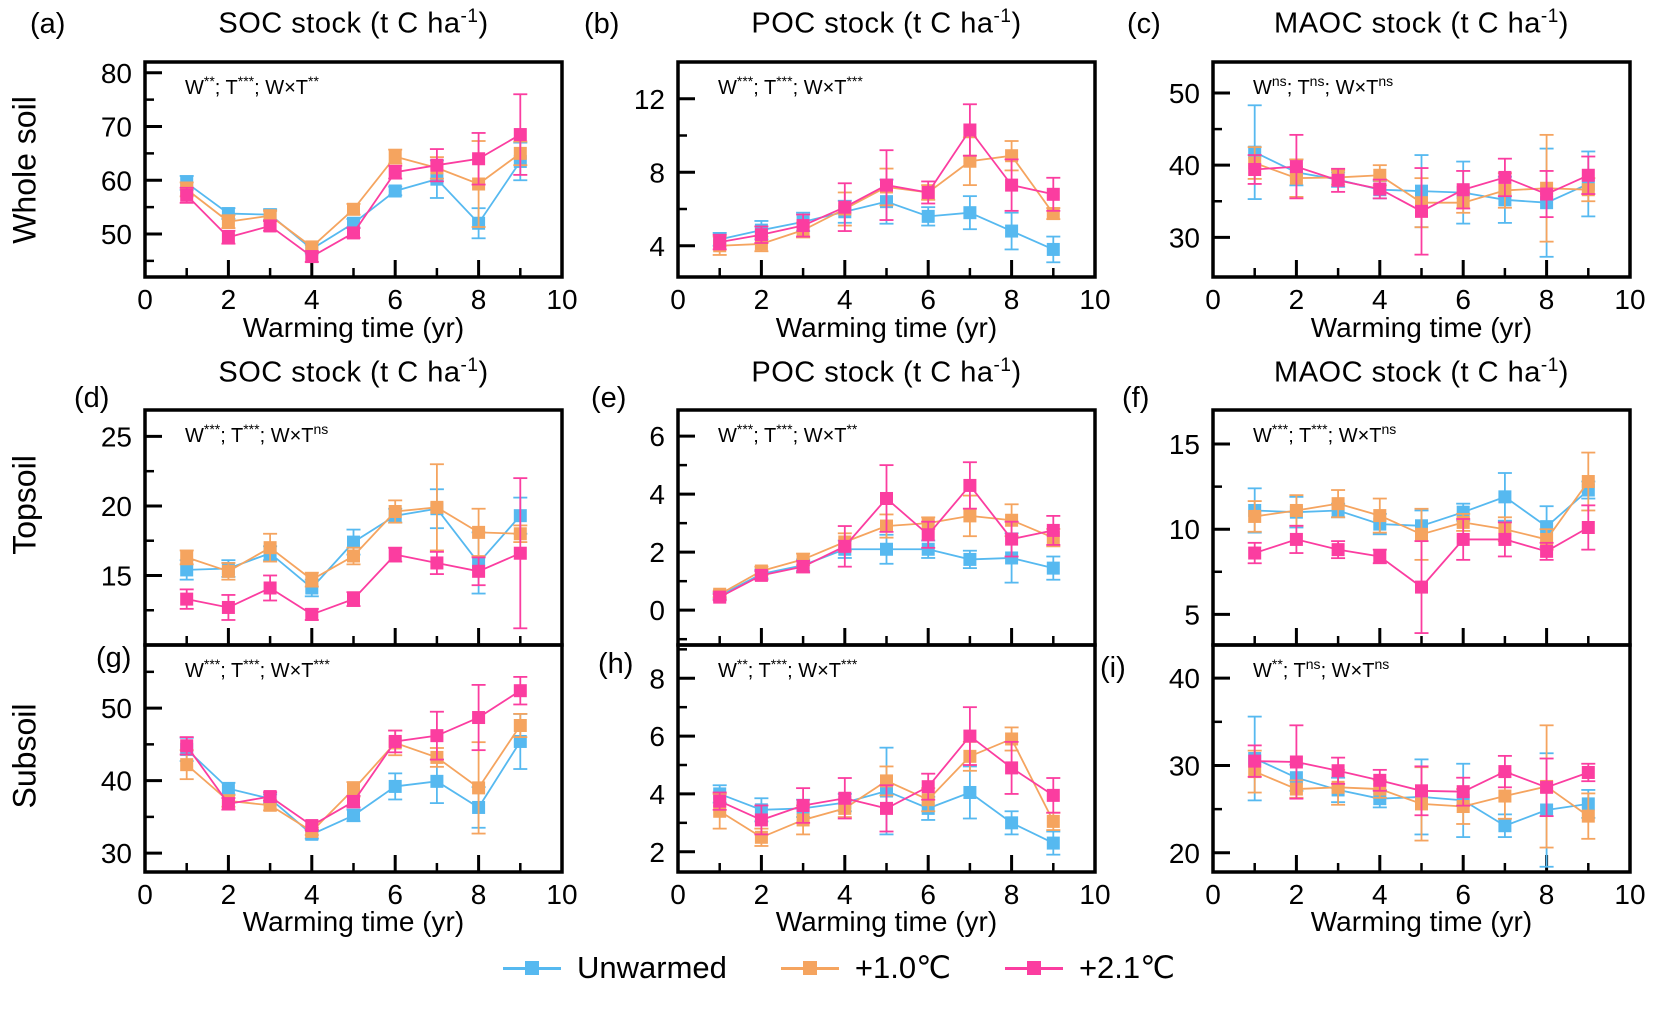  What do you see at coordinates (353, 776) in the screenshot?
I see `series-unwarmed` at bounding box center [353, 776].